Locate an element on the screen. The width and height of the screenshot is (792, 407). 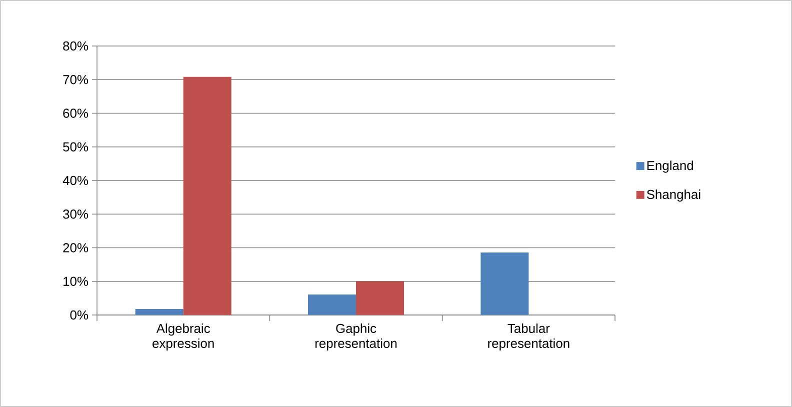
y-tick-label: 10% is located at coordinates (76, 281).